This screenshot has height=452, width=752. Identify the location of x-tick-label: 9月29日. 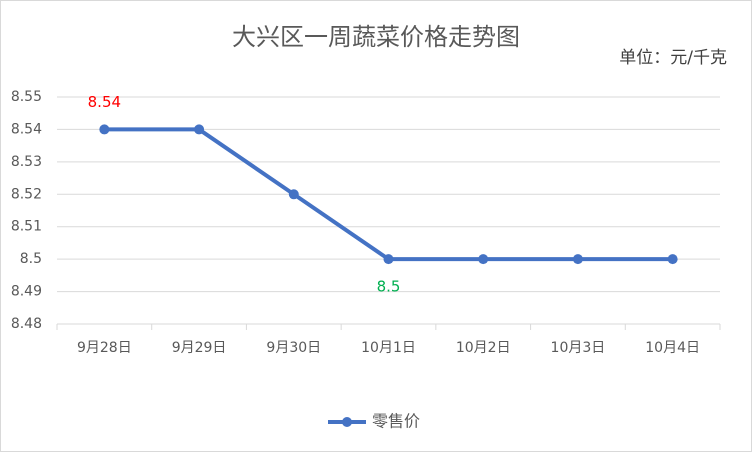
(199, 348).